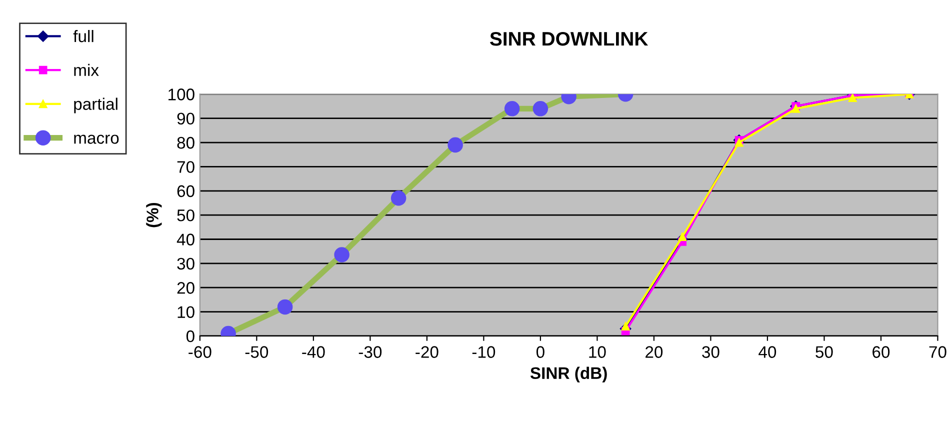 The height and width of the screenshot is (428, 952). I want to click on y-tick-label: 0, so click(190, 336).